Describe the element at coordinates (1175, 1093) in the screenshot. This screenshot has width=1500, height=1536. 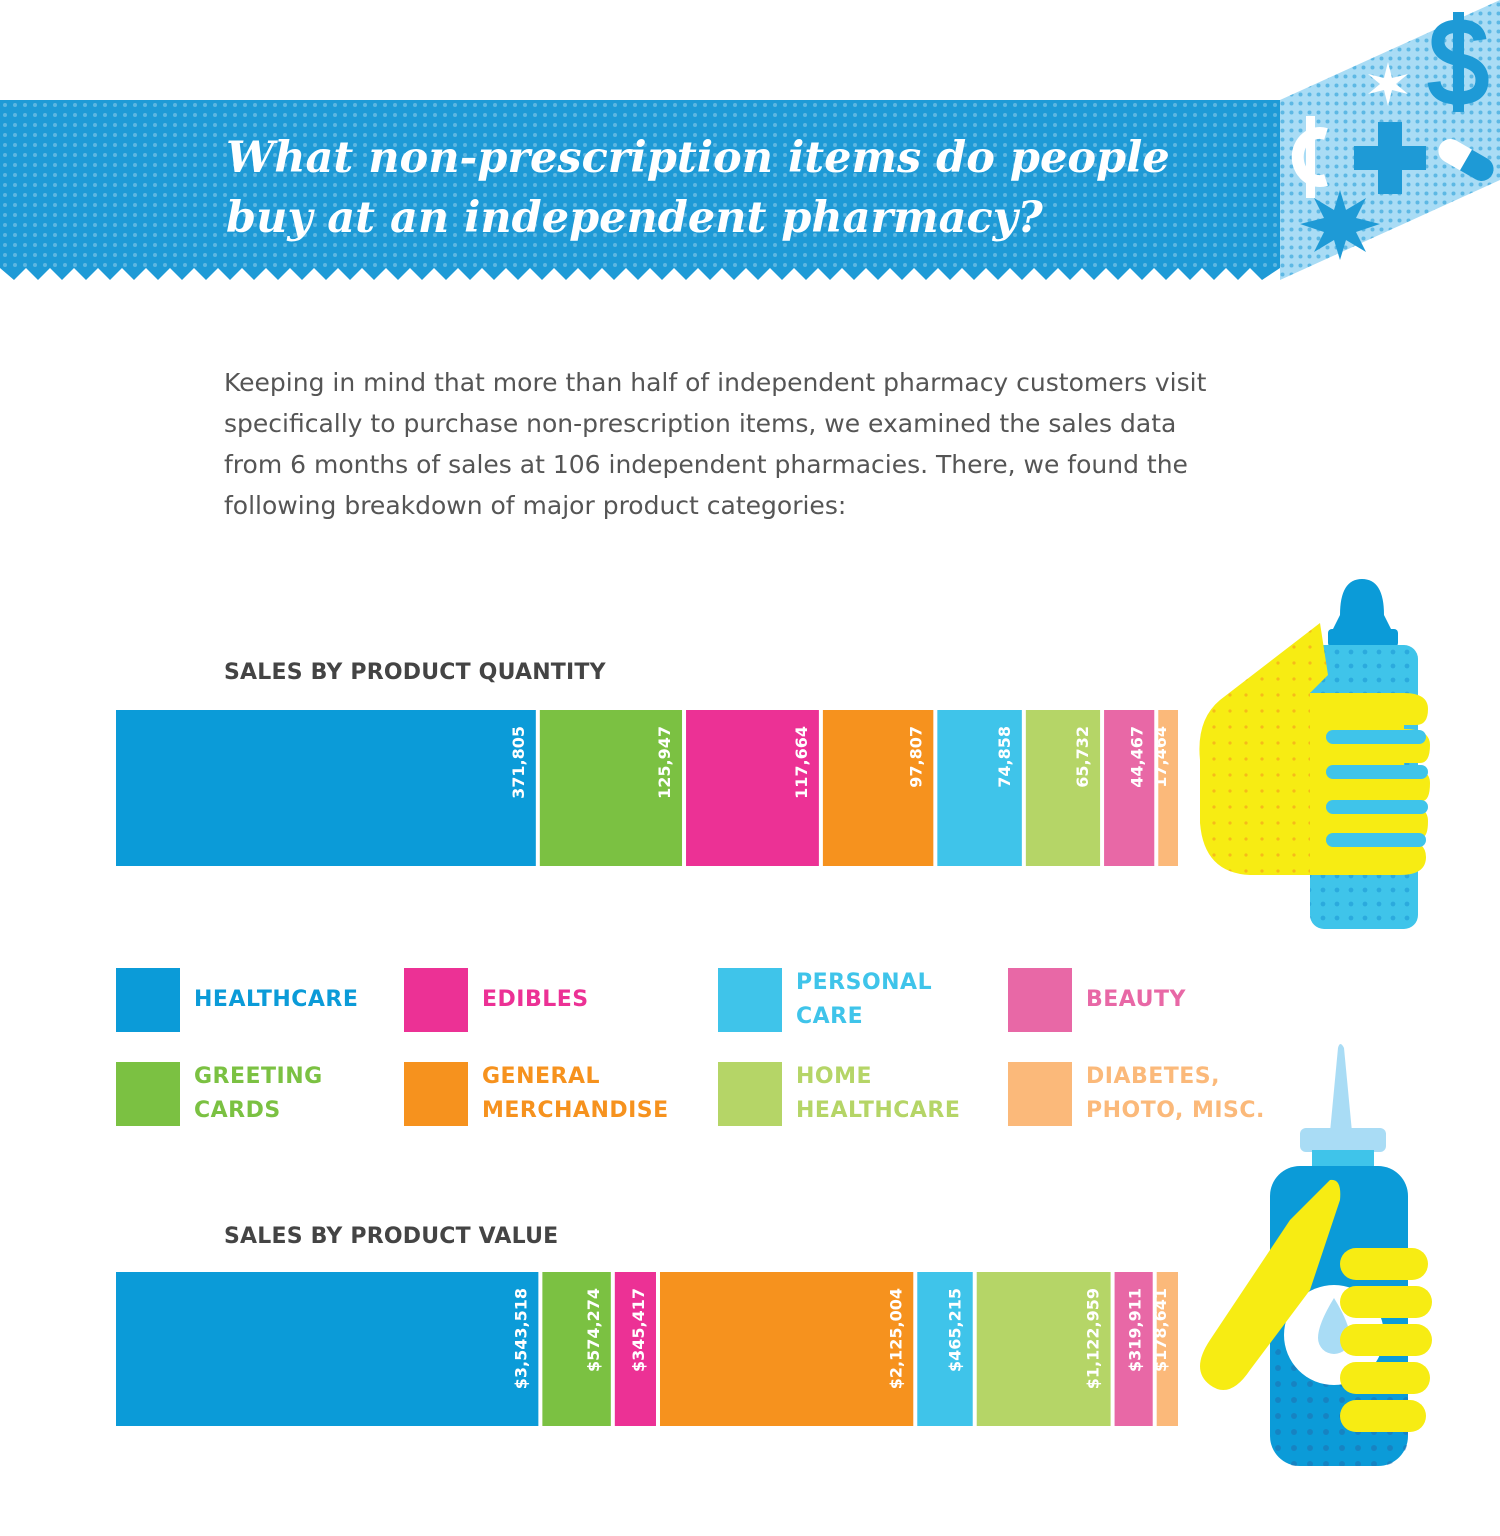
I see `legend-label: DIABETES, PHOTO, MISC.` at that location.